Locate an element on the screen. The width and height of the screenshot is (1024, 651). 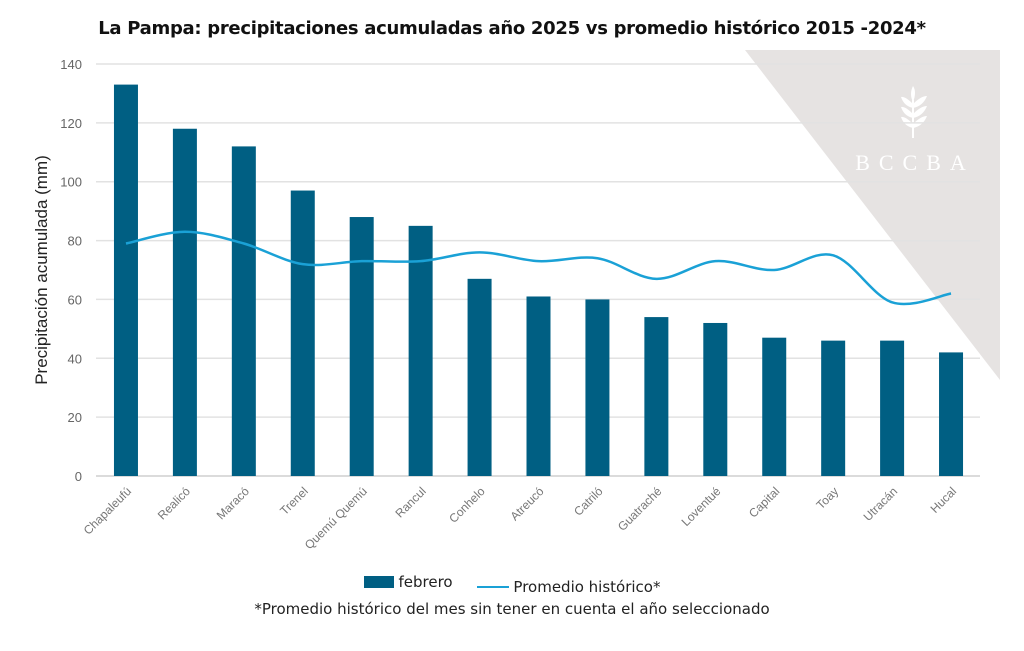
legend-item-febrero: febrero is located at coordinates (408, 582).